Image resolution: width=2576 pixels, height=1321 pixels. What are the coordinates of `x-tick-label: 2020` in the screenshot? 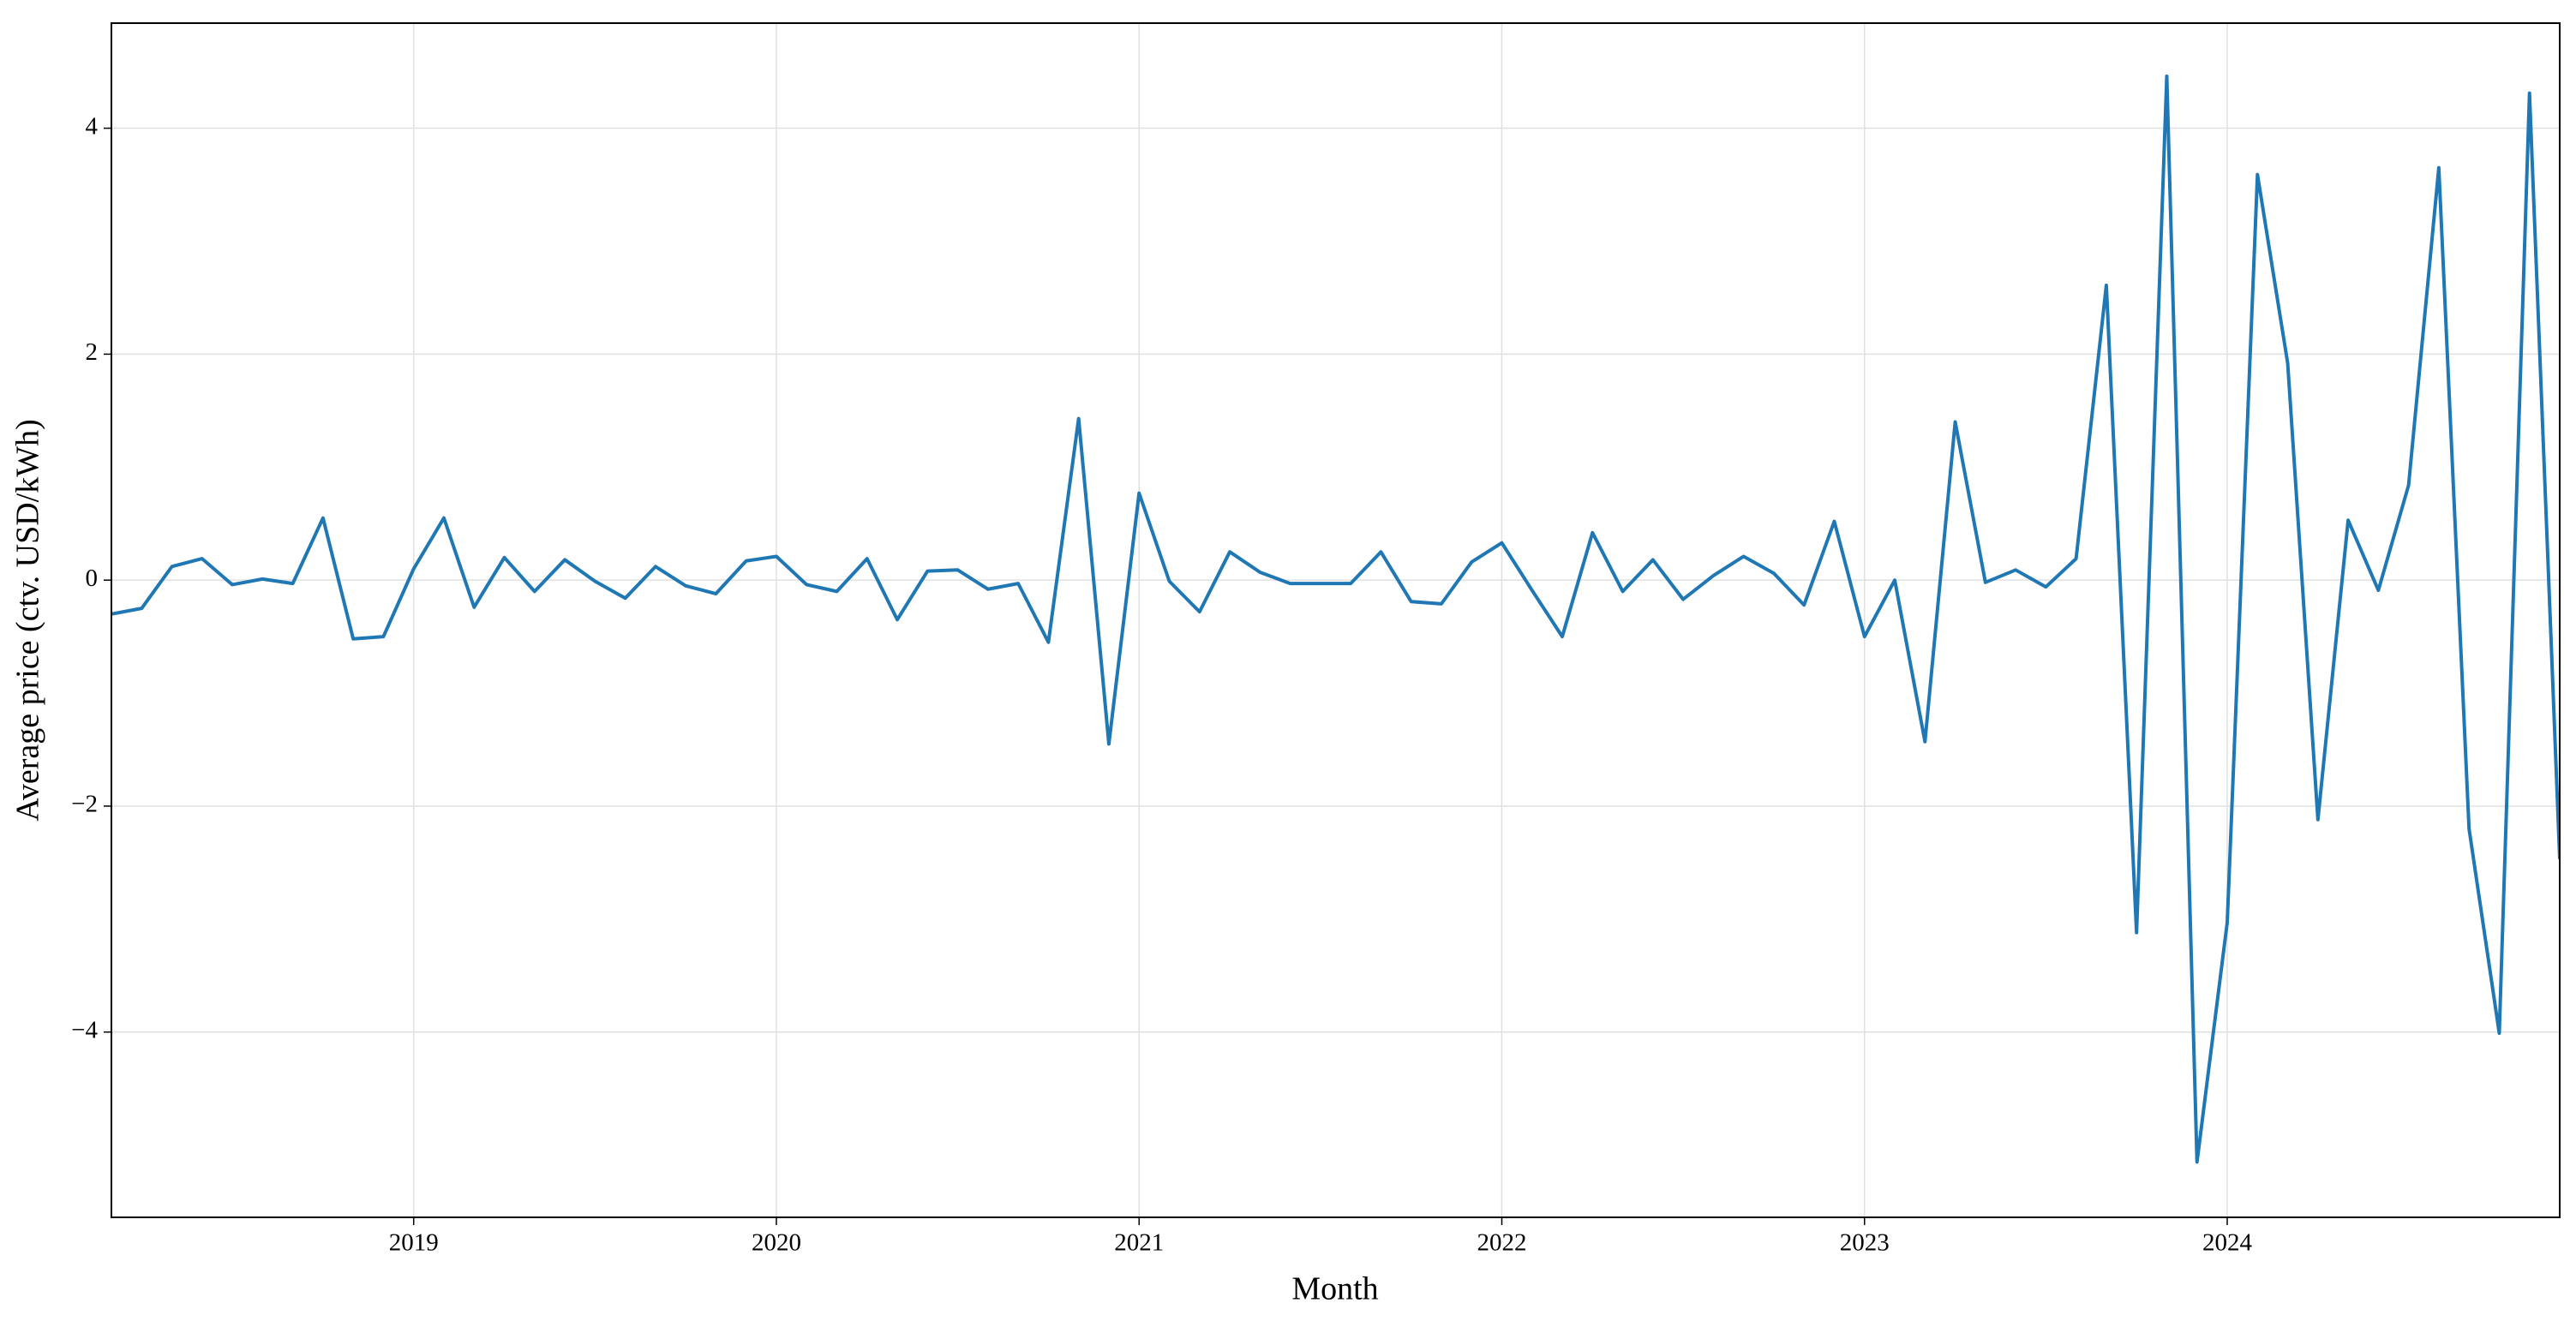 It's located at (776, 1243).